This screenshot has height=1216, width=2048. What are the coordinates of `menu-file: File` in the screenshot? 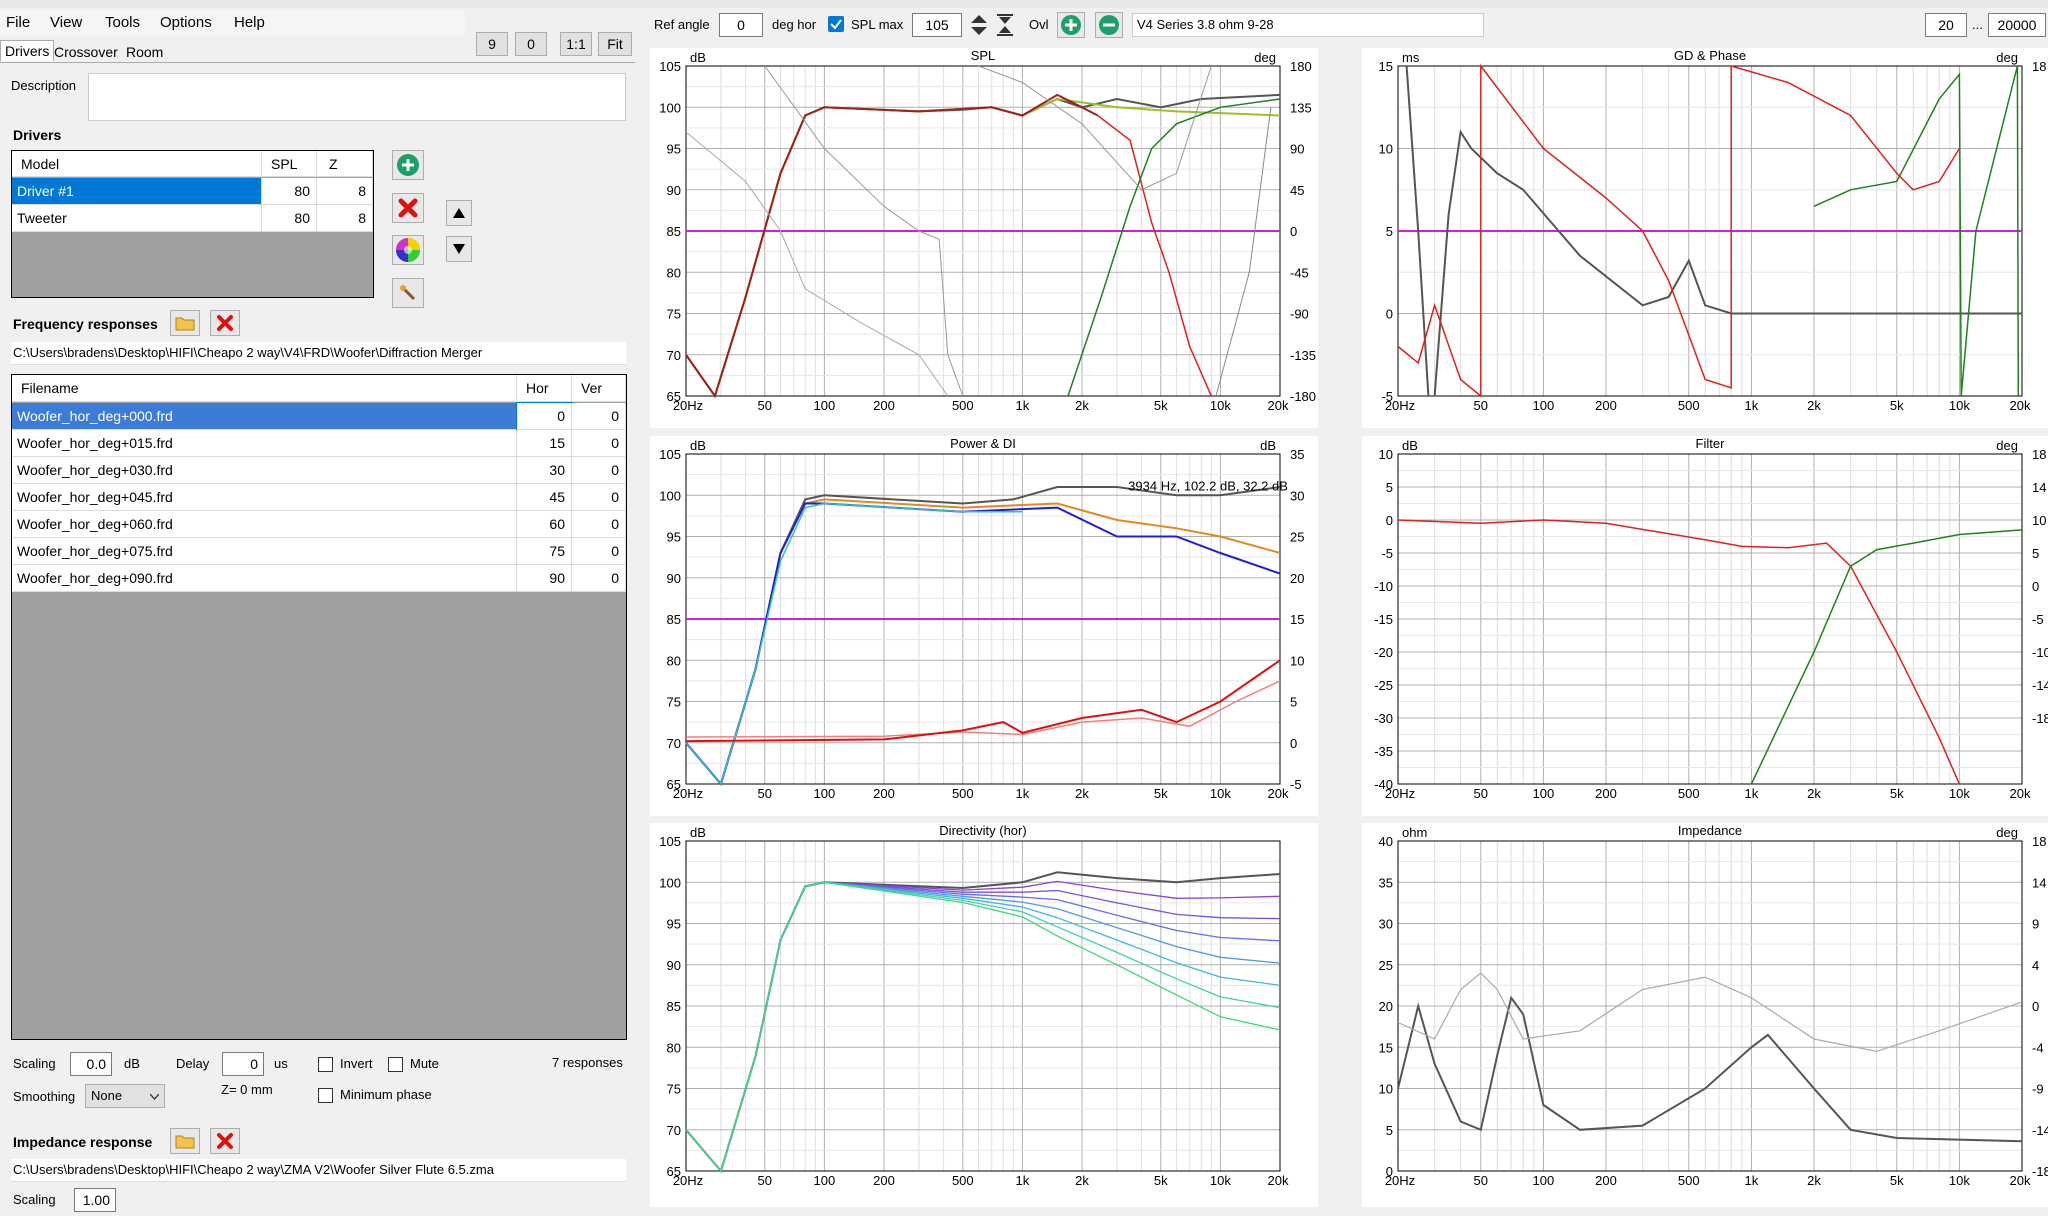 It's located at (18, 22).